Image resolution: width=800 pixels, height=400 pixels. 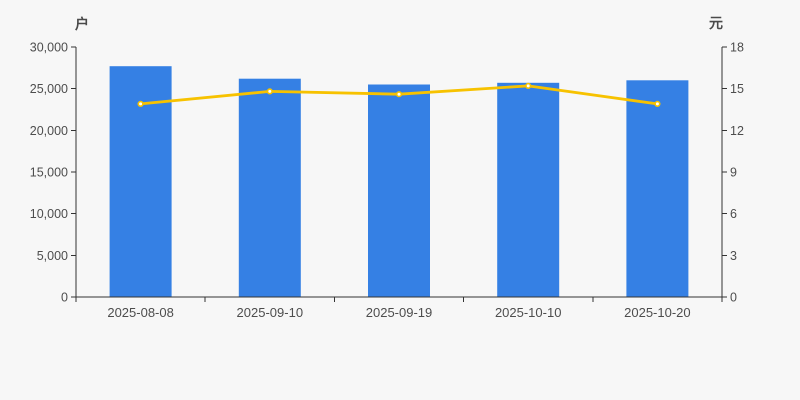 I want to click on right-axis-tick-label: 6, so click(x=733, y=214).